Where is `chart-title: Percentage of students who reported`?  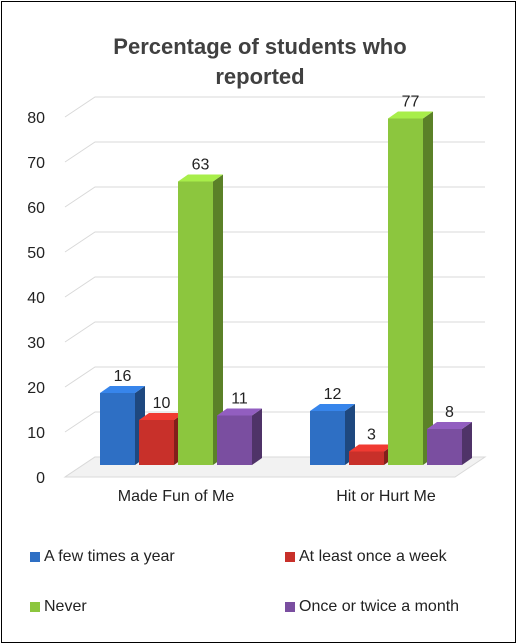 chart-title: Percentage of students who reported is located at coordinates (260, 61).